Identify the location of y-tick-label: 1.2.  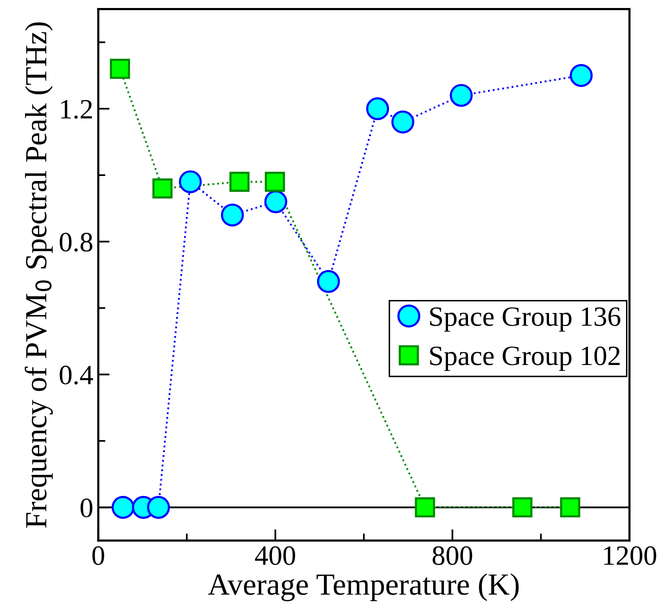
(76, 109).